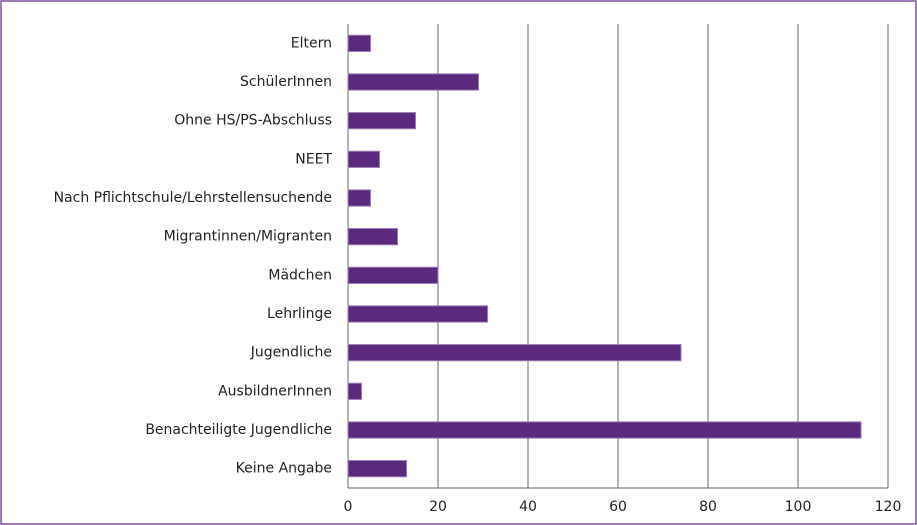  What do you see at coordinates (275, 391) in the screenshot?
I see `y-tick-label: AusbildnerInnen` at bounding box center [275, 391].